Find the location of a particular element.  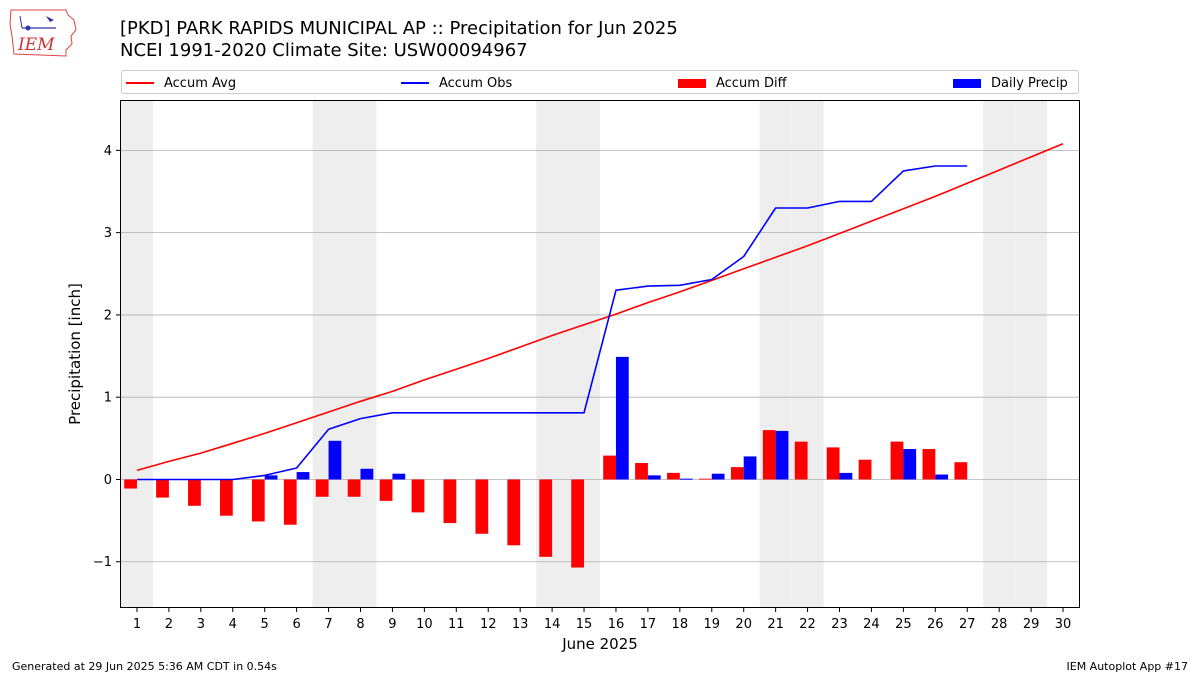

y-tick-label: 0 is located at coordinates (108, 480).